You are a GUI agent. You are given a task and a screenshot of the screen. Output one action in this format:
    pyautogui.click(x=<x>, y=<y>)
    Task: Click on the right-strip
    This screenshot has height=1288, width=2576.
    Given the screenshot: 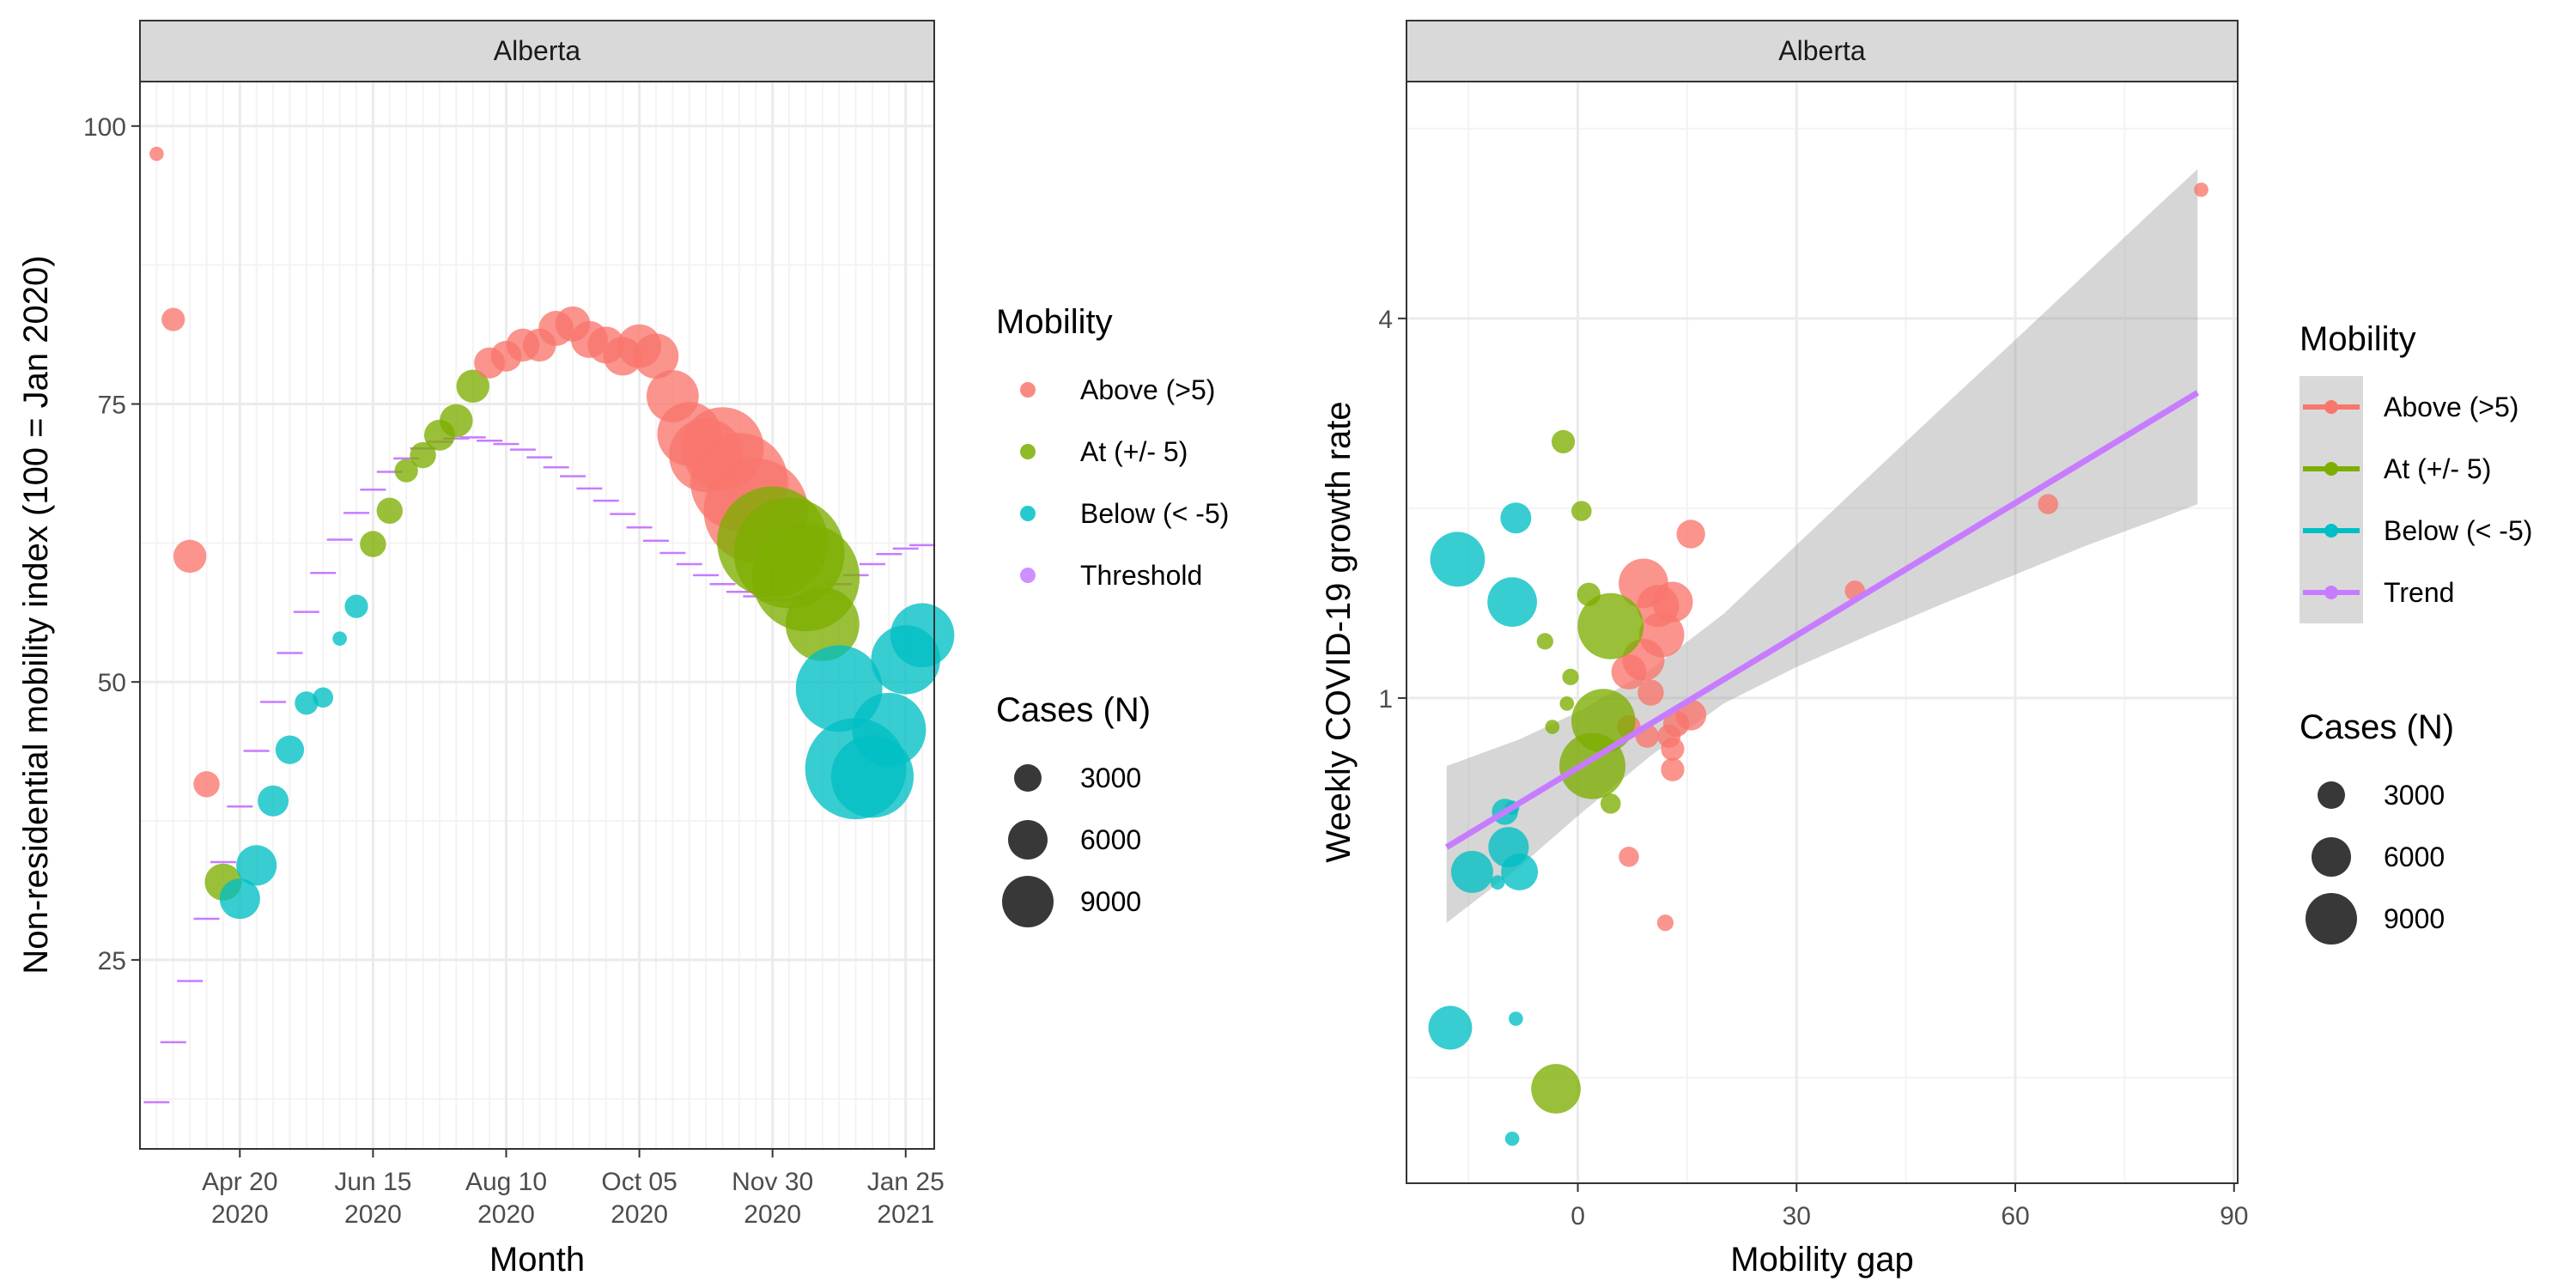 What is the action you would take?
    pyautogui.click(x=1822, y=51)
    